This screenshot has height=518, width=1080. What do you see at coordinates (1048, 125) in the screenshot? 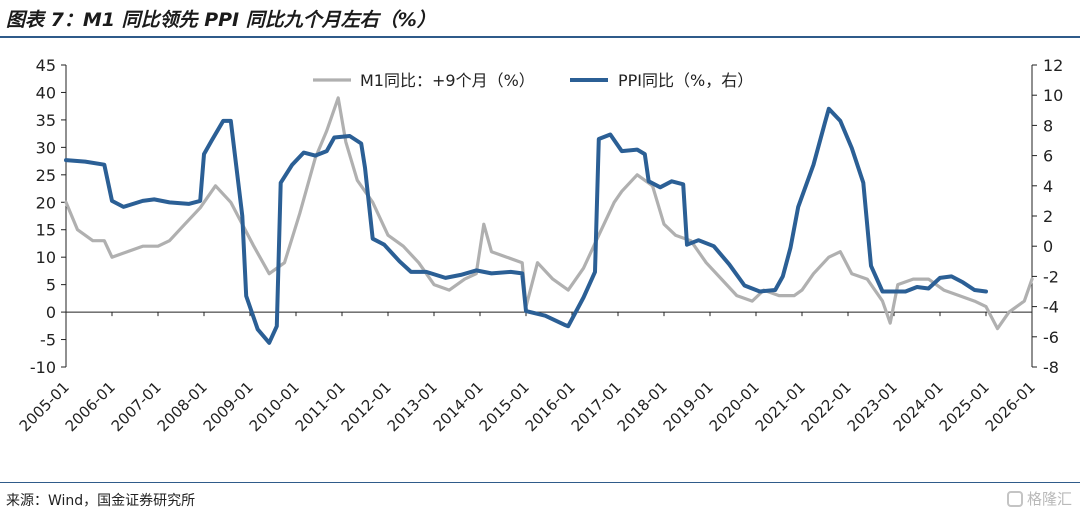
I see `right-tick-label: 8` at bounding box center [1048, 125].